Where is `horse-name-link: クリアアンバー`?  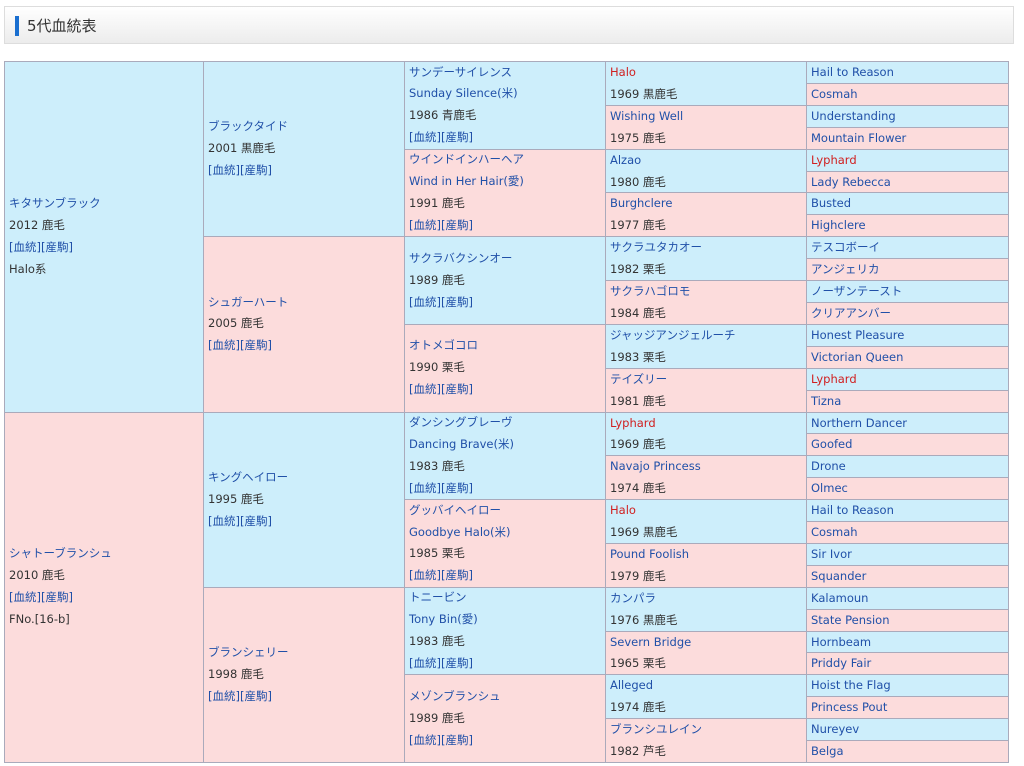
horse-name-link: クリアアンバー is located at coordinates (851, 312).